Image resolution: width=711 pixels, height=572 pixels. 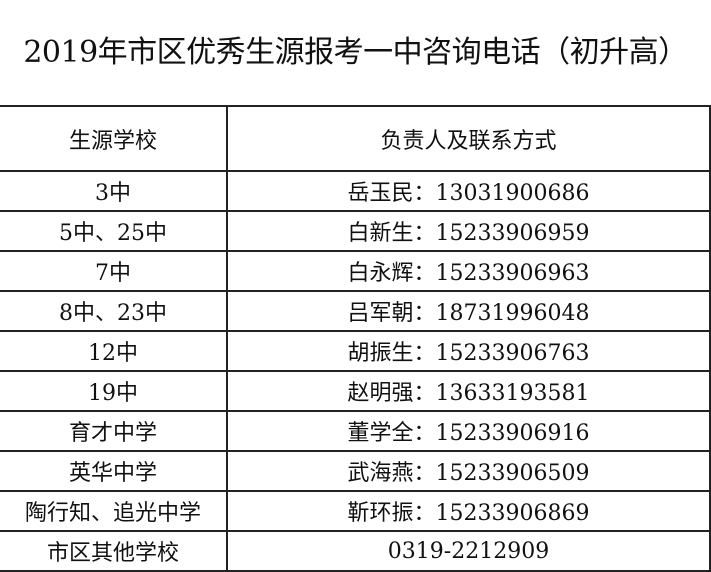 What do you see at coordinates (113, 431) in the screenshot?
I see `school-cell: 育才中学` at bounding box center [113, 431].